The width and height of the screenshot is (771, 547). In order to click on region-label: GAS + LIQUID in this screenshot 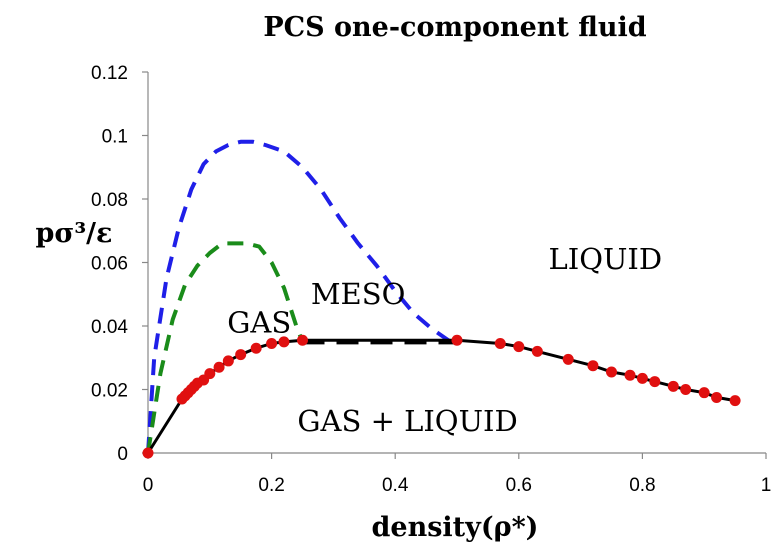, I will do `click(407, 421)`.